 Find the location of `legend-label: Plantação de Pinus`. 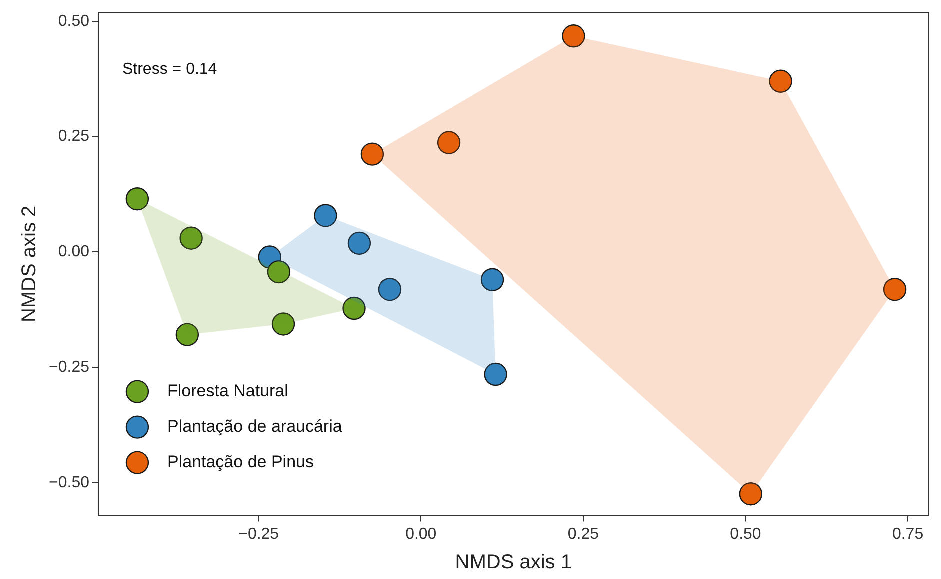

legend-label: Plantação de Pinus is located at coordinates (240, 462).